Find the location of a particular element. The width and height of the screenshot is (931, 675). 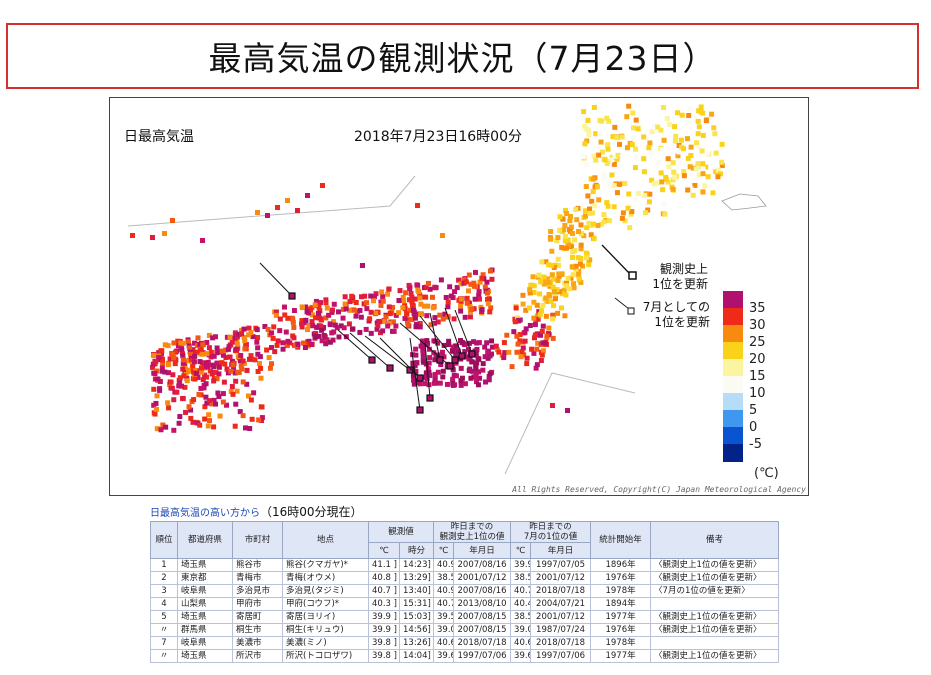

table-cell: 美濃(ミノ) is located at coordinates (325, 643).